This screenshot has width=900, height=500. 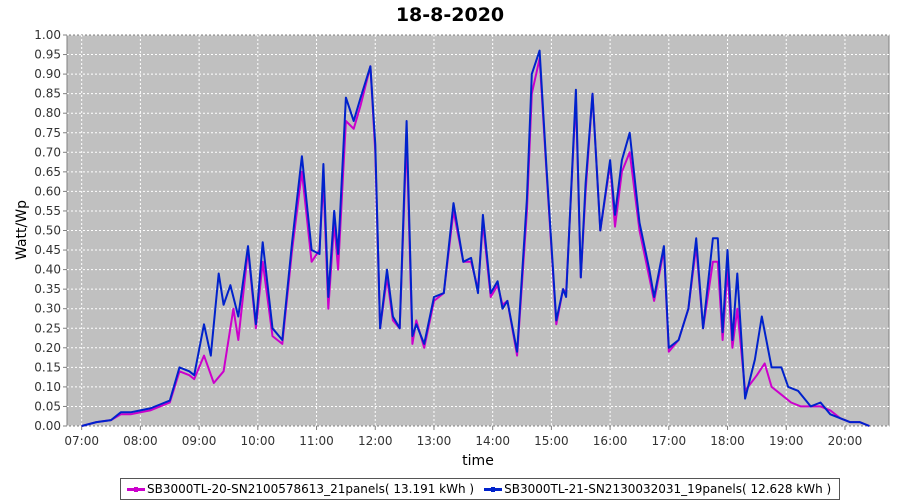 What do you see at coordinates (47, 250) in the screenshot?
I see `y-tick-label: 0.45` at bounding box center [47, 250].